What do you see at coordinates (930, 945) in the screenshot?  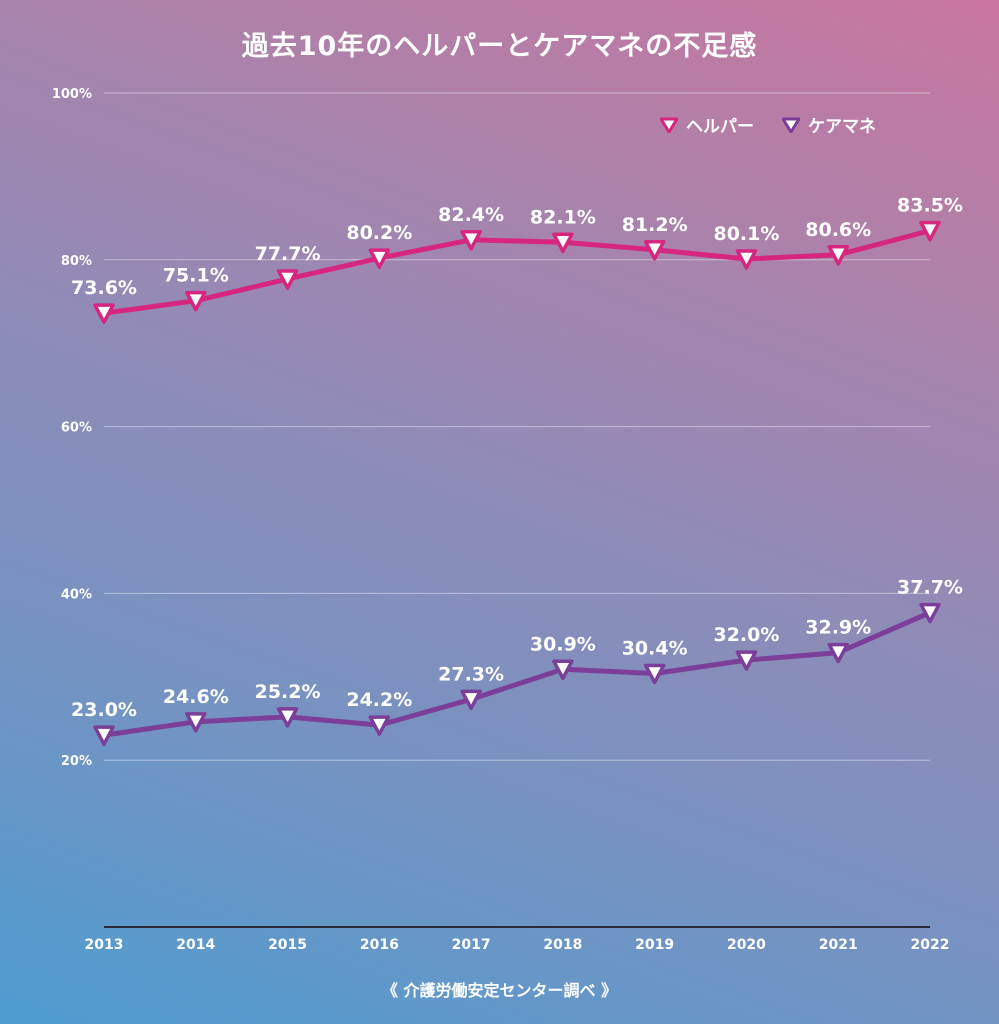 I see `x-tick-label: 2022` at bounding box center [930, 945].